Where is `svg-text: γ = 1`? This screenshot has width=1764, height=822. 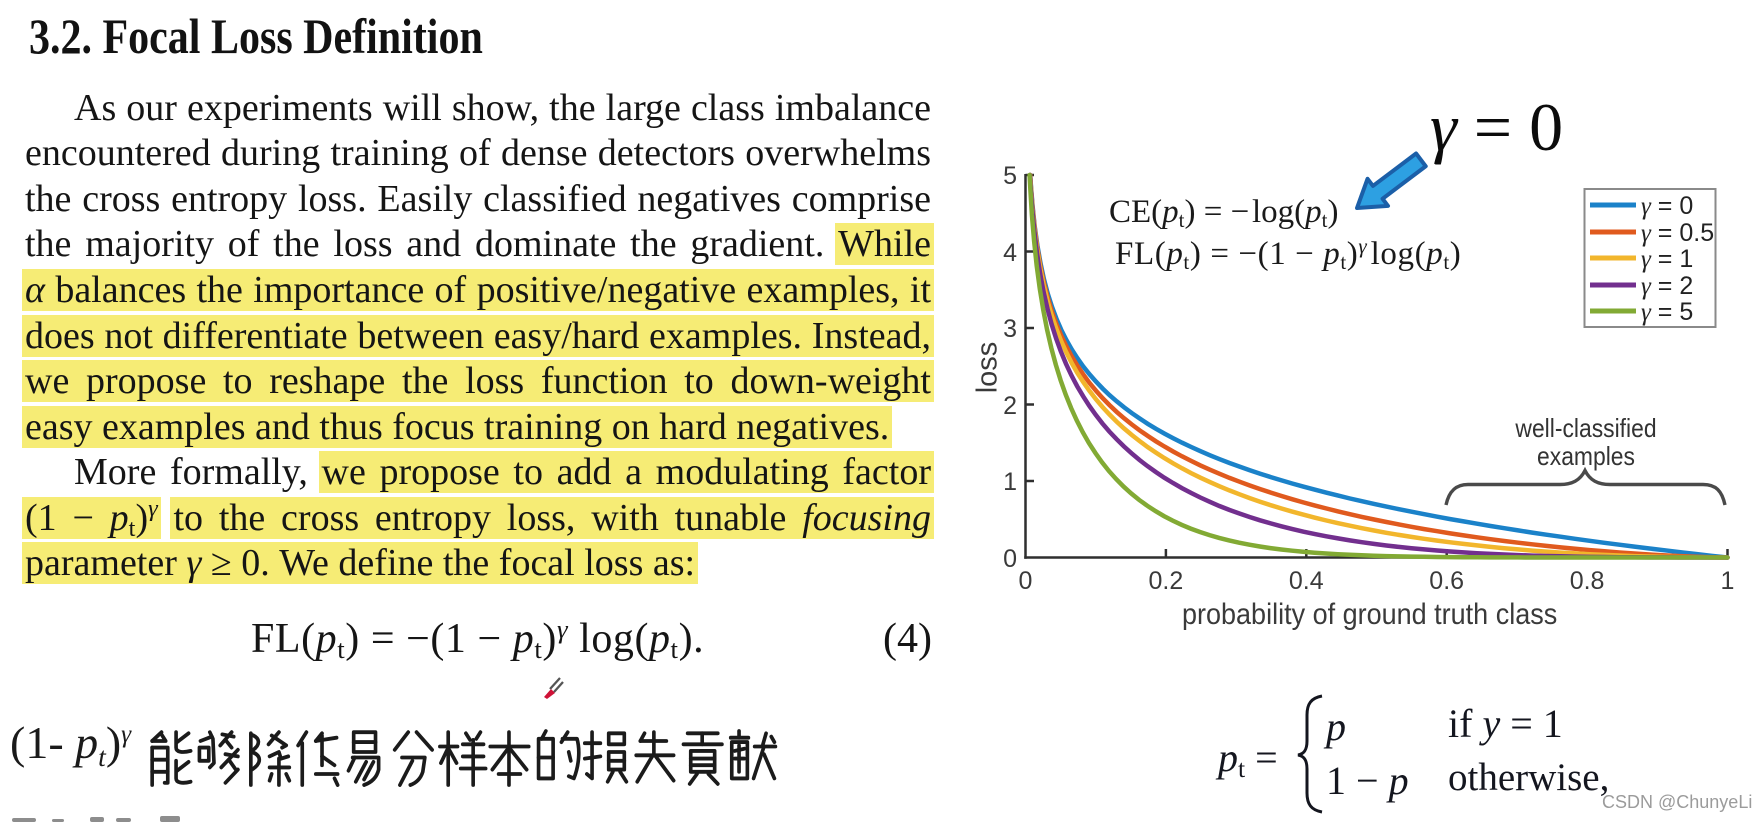 svg-text: γ = 1 is located at coordinates (1667, 259).